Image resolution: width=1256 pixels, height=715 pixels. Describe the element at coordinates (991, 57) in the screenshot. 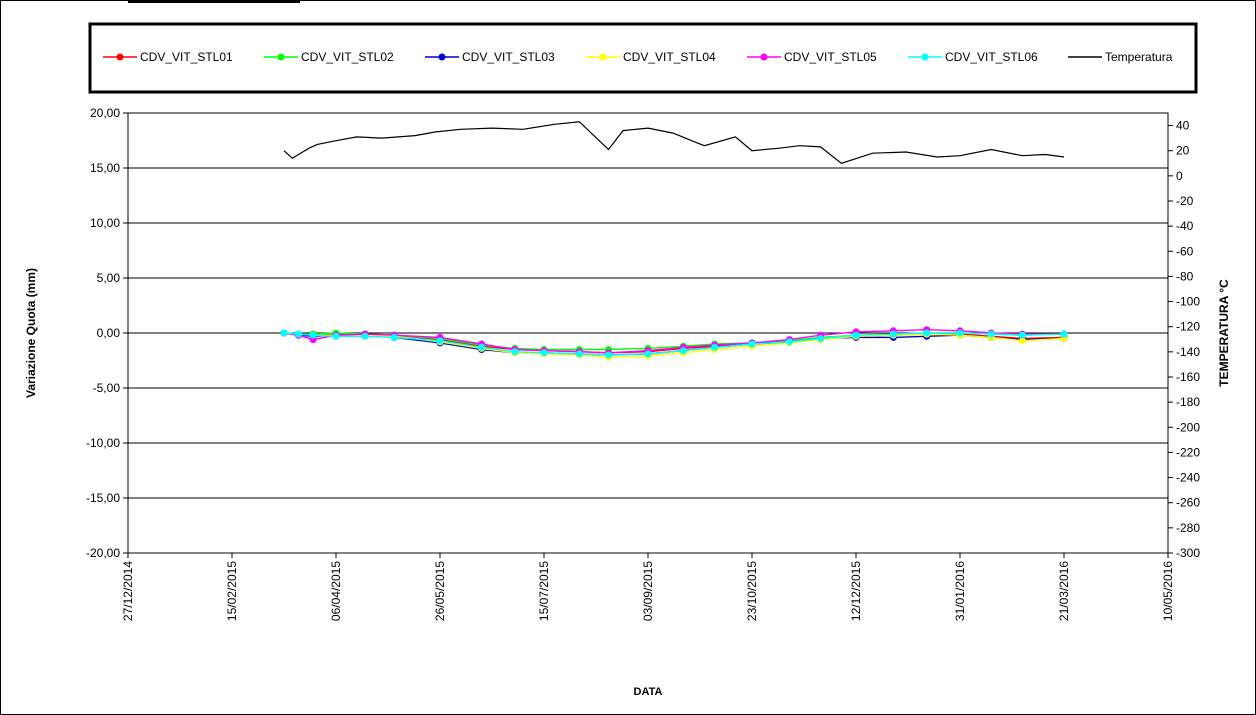

I see `legend-label: CDV_VIT_STL06` at that location.